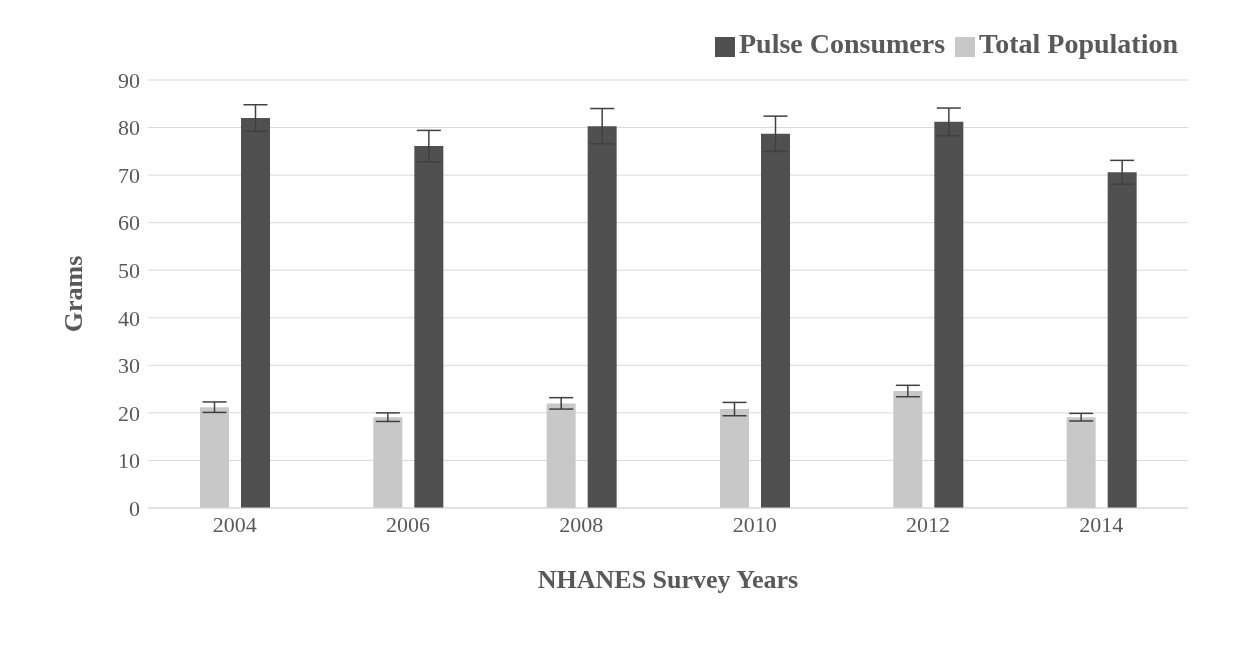  Describe the element at coordinates (928, 524) in the screenshot. I see `x-tick-label: 2012` at that location.